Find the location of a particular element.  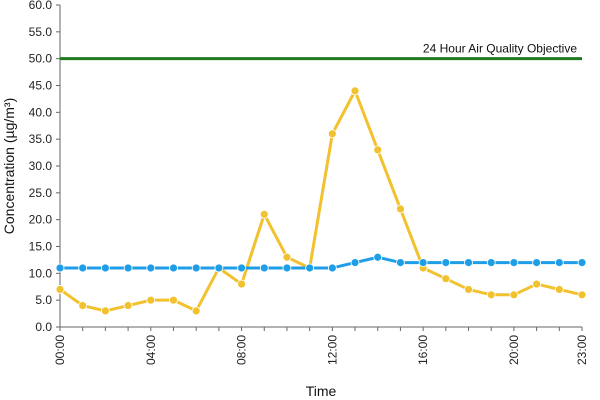

y-tick-label-7: 35.0 is located at coordinates (41, 139).